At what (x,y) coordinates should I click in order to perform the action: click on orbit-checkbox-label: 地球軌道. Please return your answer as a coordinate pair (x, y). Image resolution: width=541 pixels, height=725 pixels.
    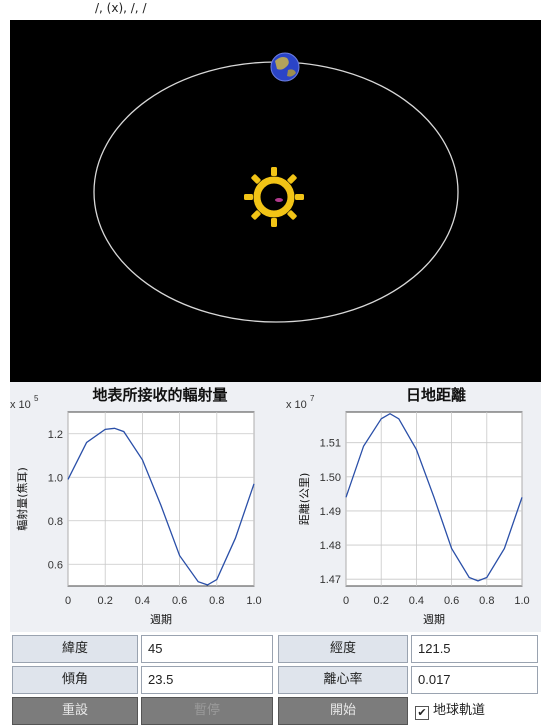
    Looking at the image, I should click on (459, 710).